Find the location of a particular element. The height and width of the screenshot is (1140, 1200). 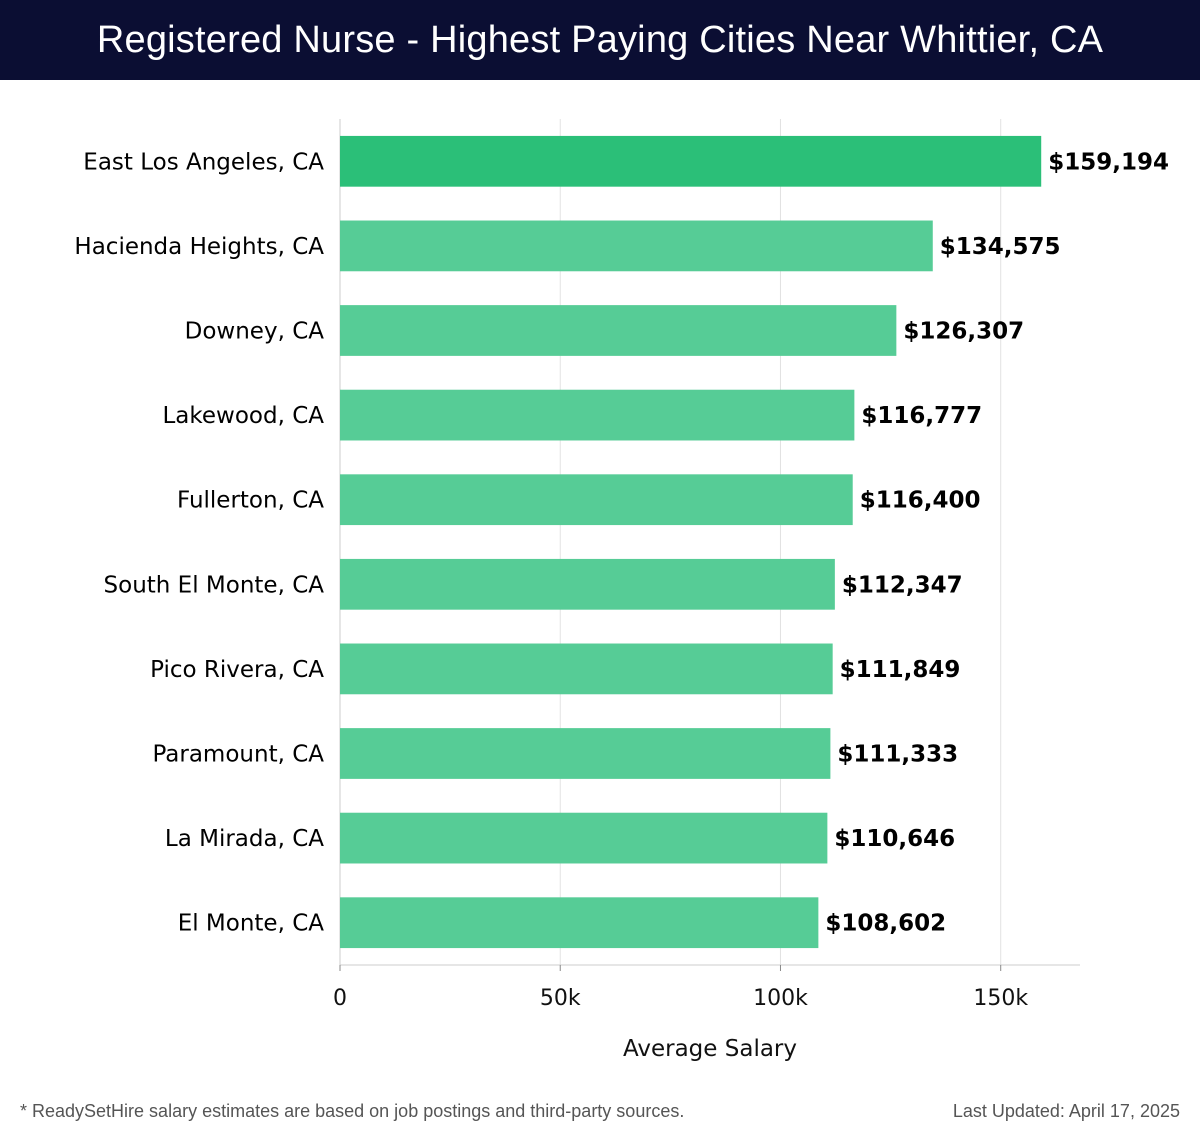

value-label: $112,347 is located at coordinates (902, 585).